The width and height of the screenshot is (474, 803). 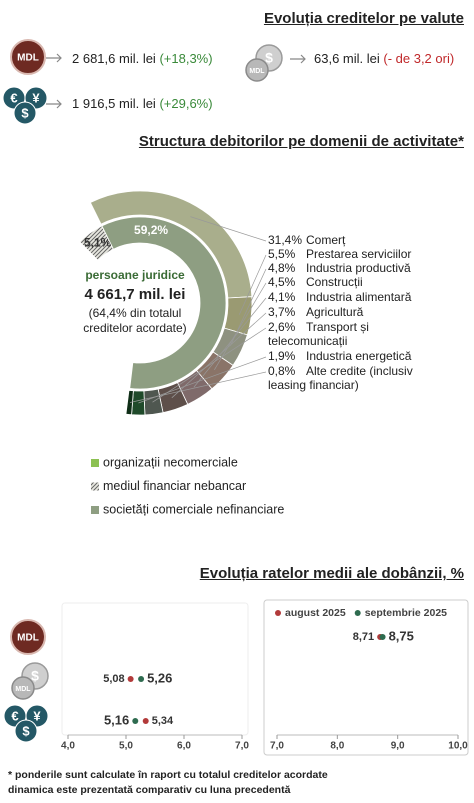 I want to click on segment-label: 4,5% Construcții, so click(x=358, y=282).